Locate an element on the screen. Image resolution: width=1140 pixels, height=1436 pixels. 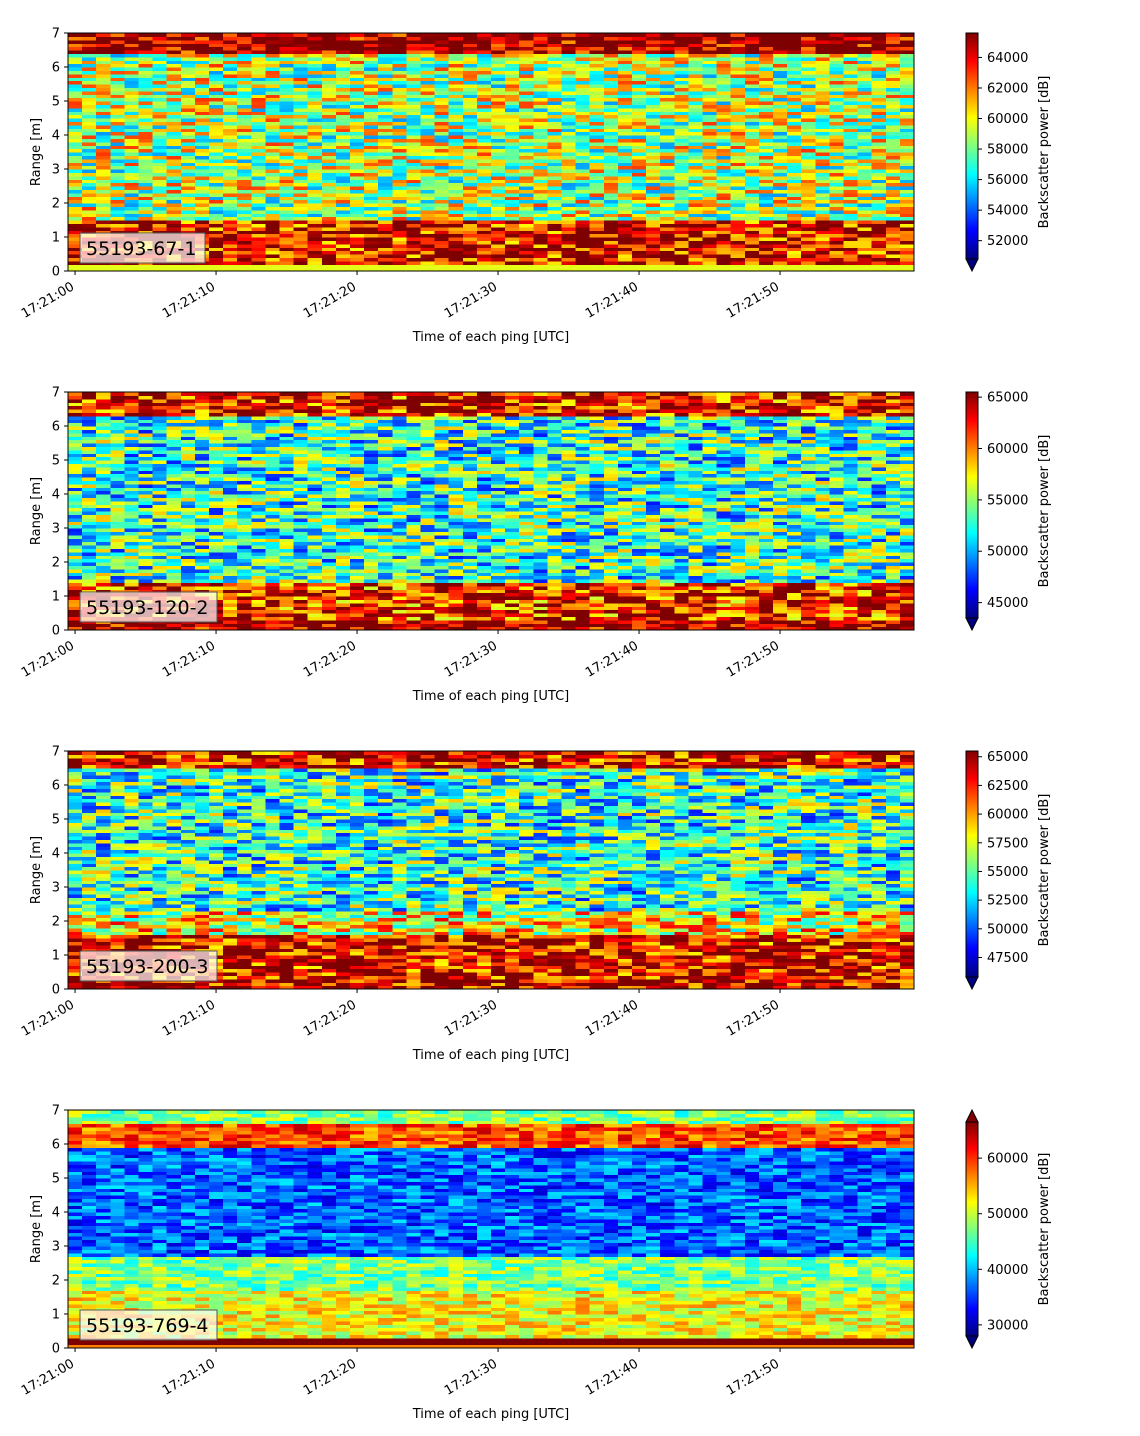
colorbar-tick-label: 58000 is located at coordinates (1007, 150).